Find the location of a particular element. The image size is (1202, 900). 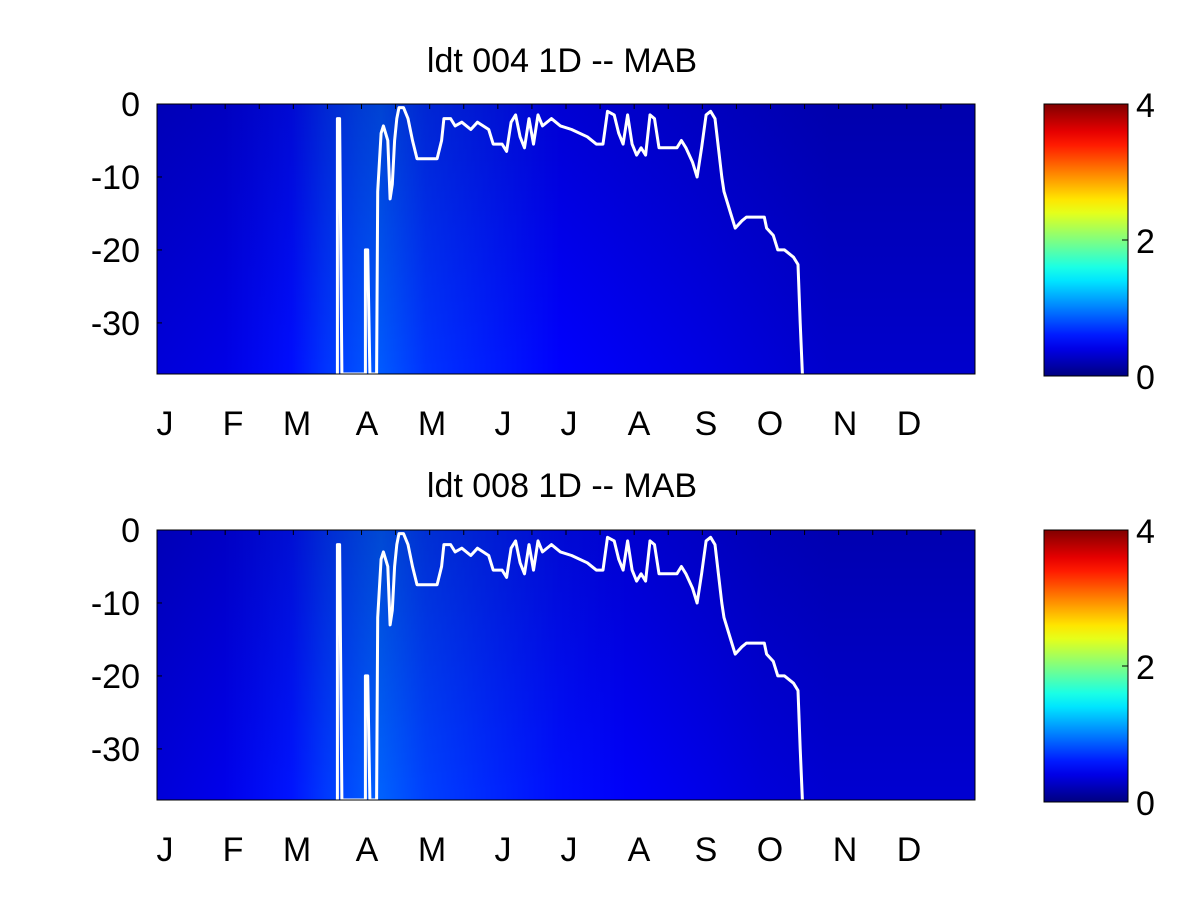

chart-title: ldt 004 1D -- MAB is located at coordinates (562, 61).